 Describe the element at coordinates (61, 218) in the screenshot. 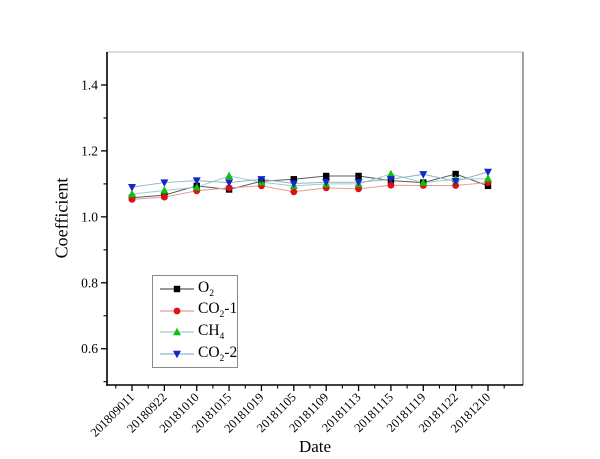

I see `y-axis-title: Coefficient` at that location.